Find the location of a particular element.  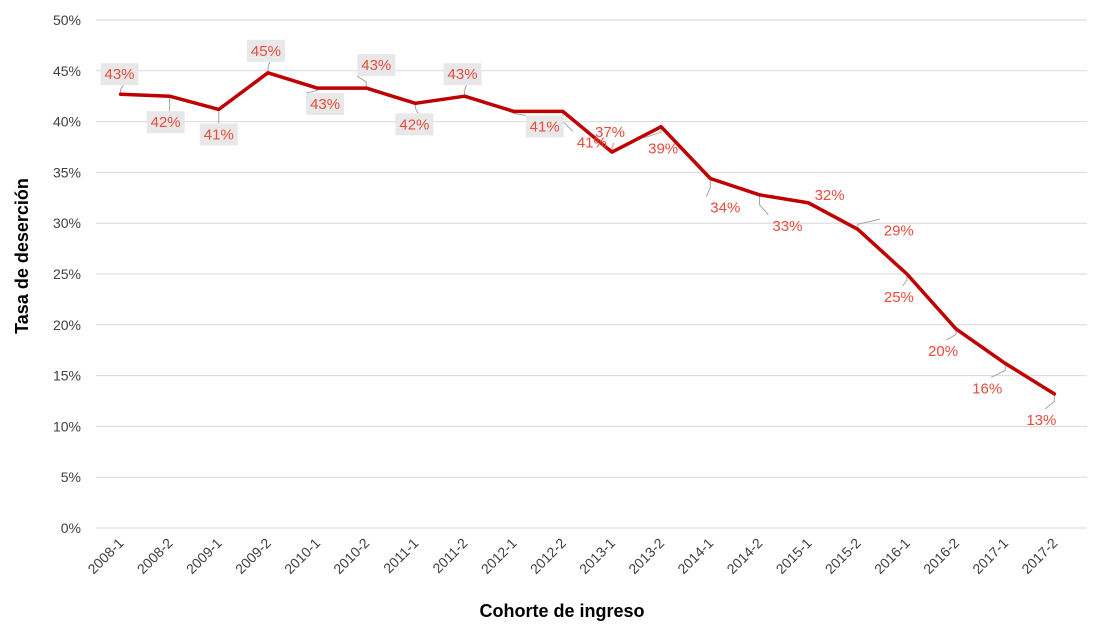

x-tick-label: 2009-2 is located at coordinates (253, 556).